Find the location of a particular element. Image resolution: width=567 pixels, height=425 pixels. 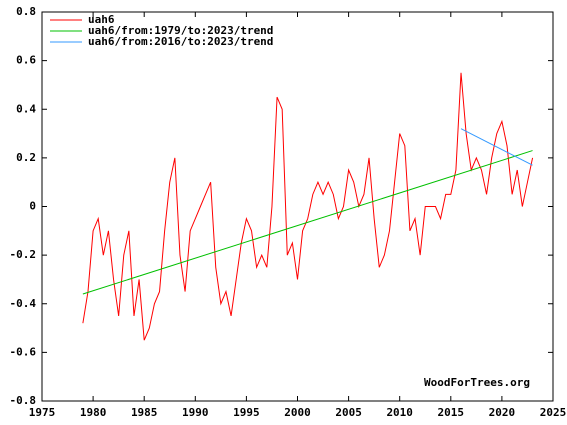

y-tick-label: 0.2 is located at coordinates (26, 157).